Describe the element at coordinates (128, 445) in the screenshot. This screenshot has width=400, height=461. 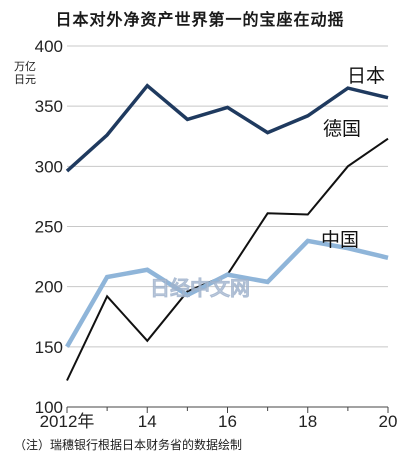
I see `source-note: （注）瑞穗银行根据日本财务省的数据绘制` at that location.